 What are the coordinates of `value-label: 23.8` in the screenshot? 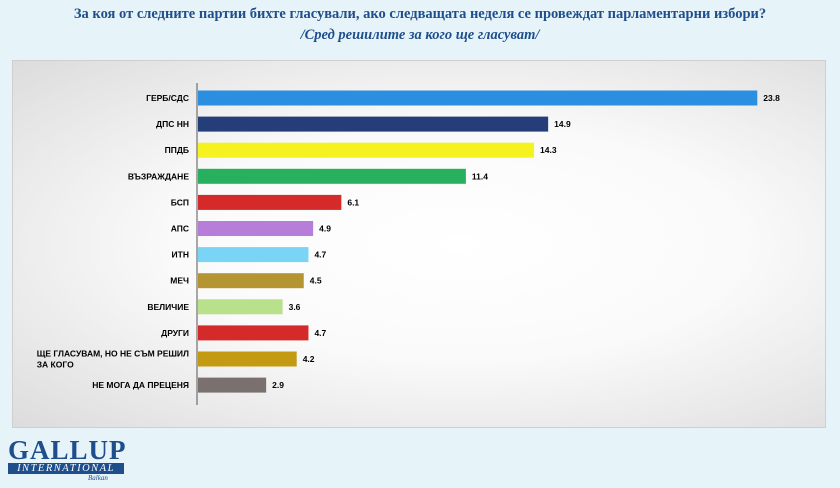 It's located at (771, 98).